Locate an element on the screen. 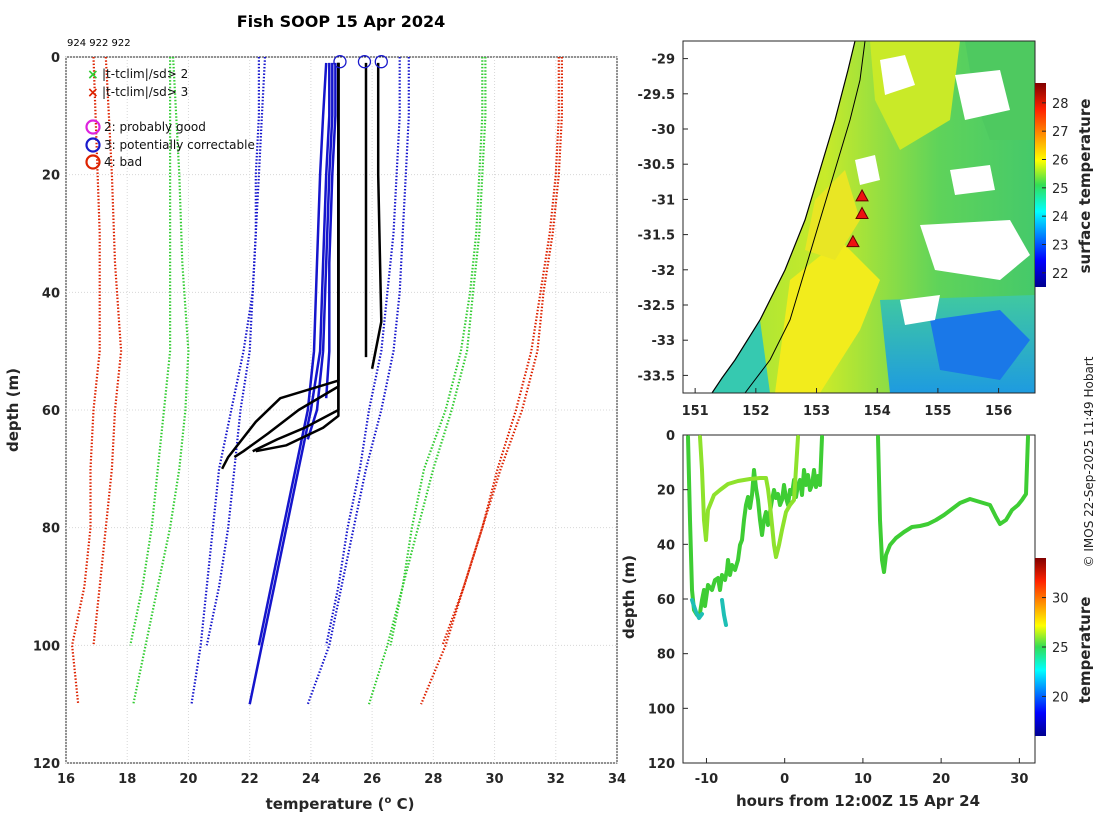 This screenshot has height=820, width=1100. y-tick-label: 80 is located at coordinates (51, 529).